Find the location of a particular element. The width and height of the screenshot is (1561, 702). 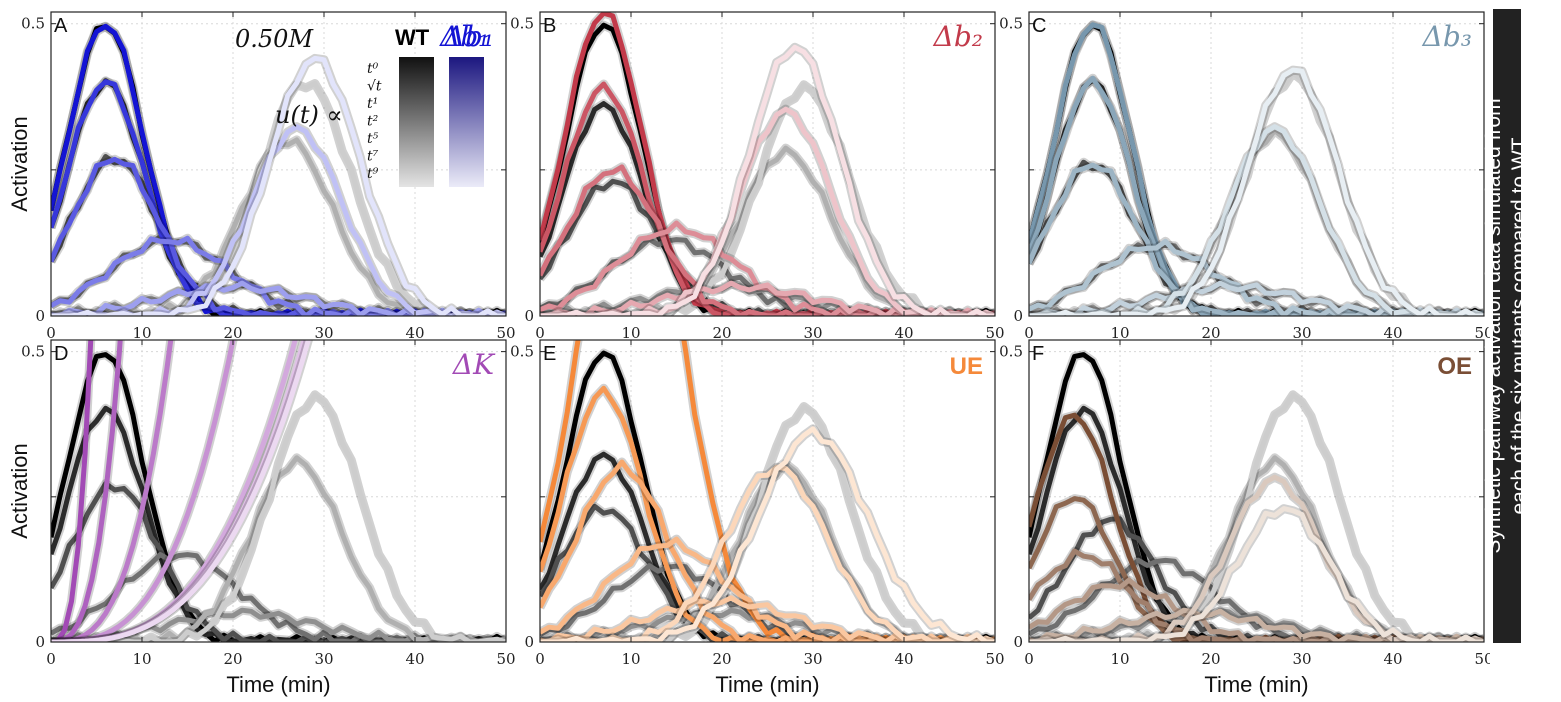

exponent-label: t¹ is located at coordinates (372, 104).